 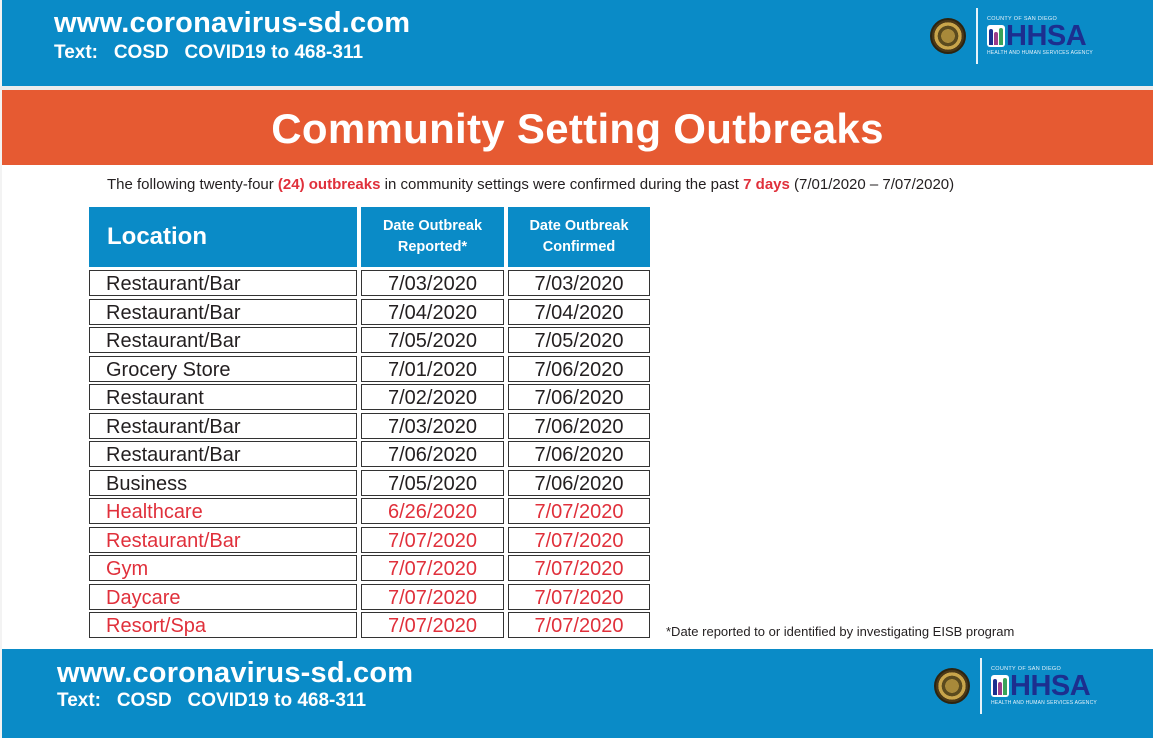 What do you see at coordinates (329, 184) in the screenshot?
I see `outbreak-count-highlight: (24) outbreaks` at bounding box center [329, 184].